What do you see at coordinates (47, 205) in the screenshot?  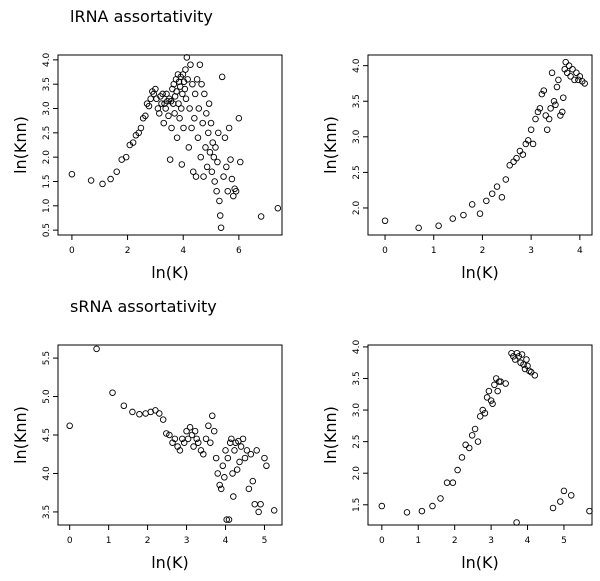 I see `y-tick-label: 1.0` at bounding box center [47, 205].